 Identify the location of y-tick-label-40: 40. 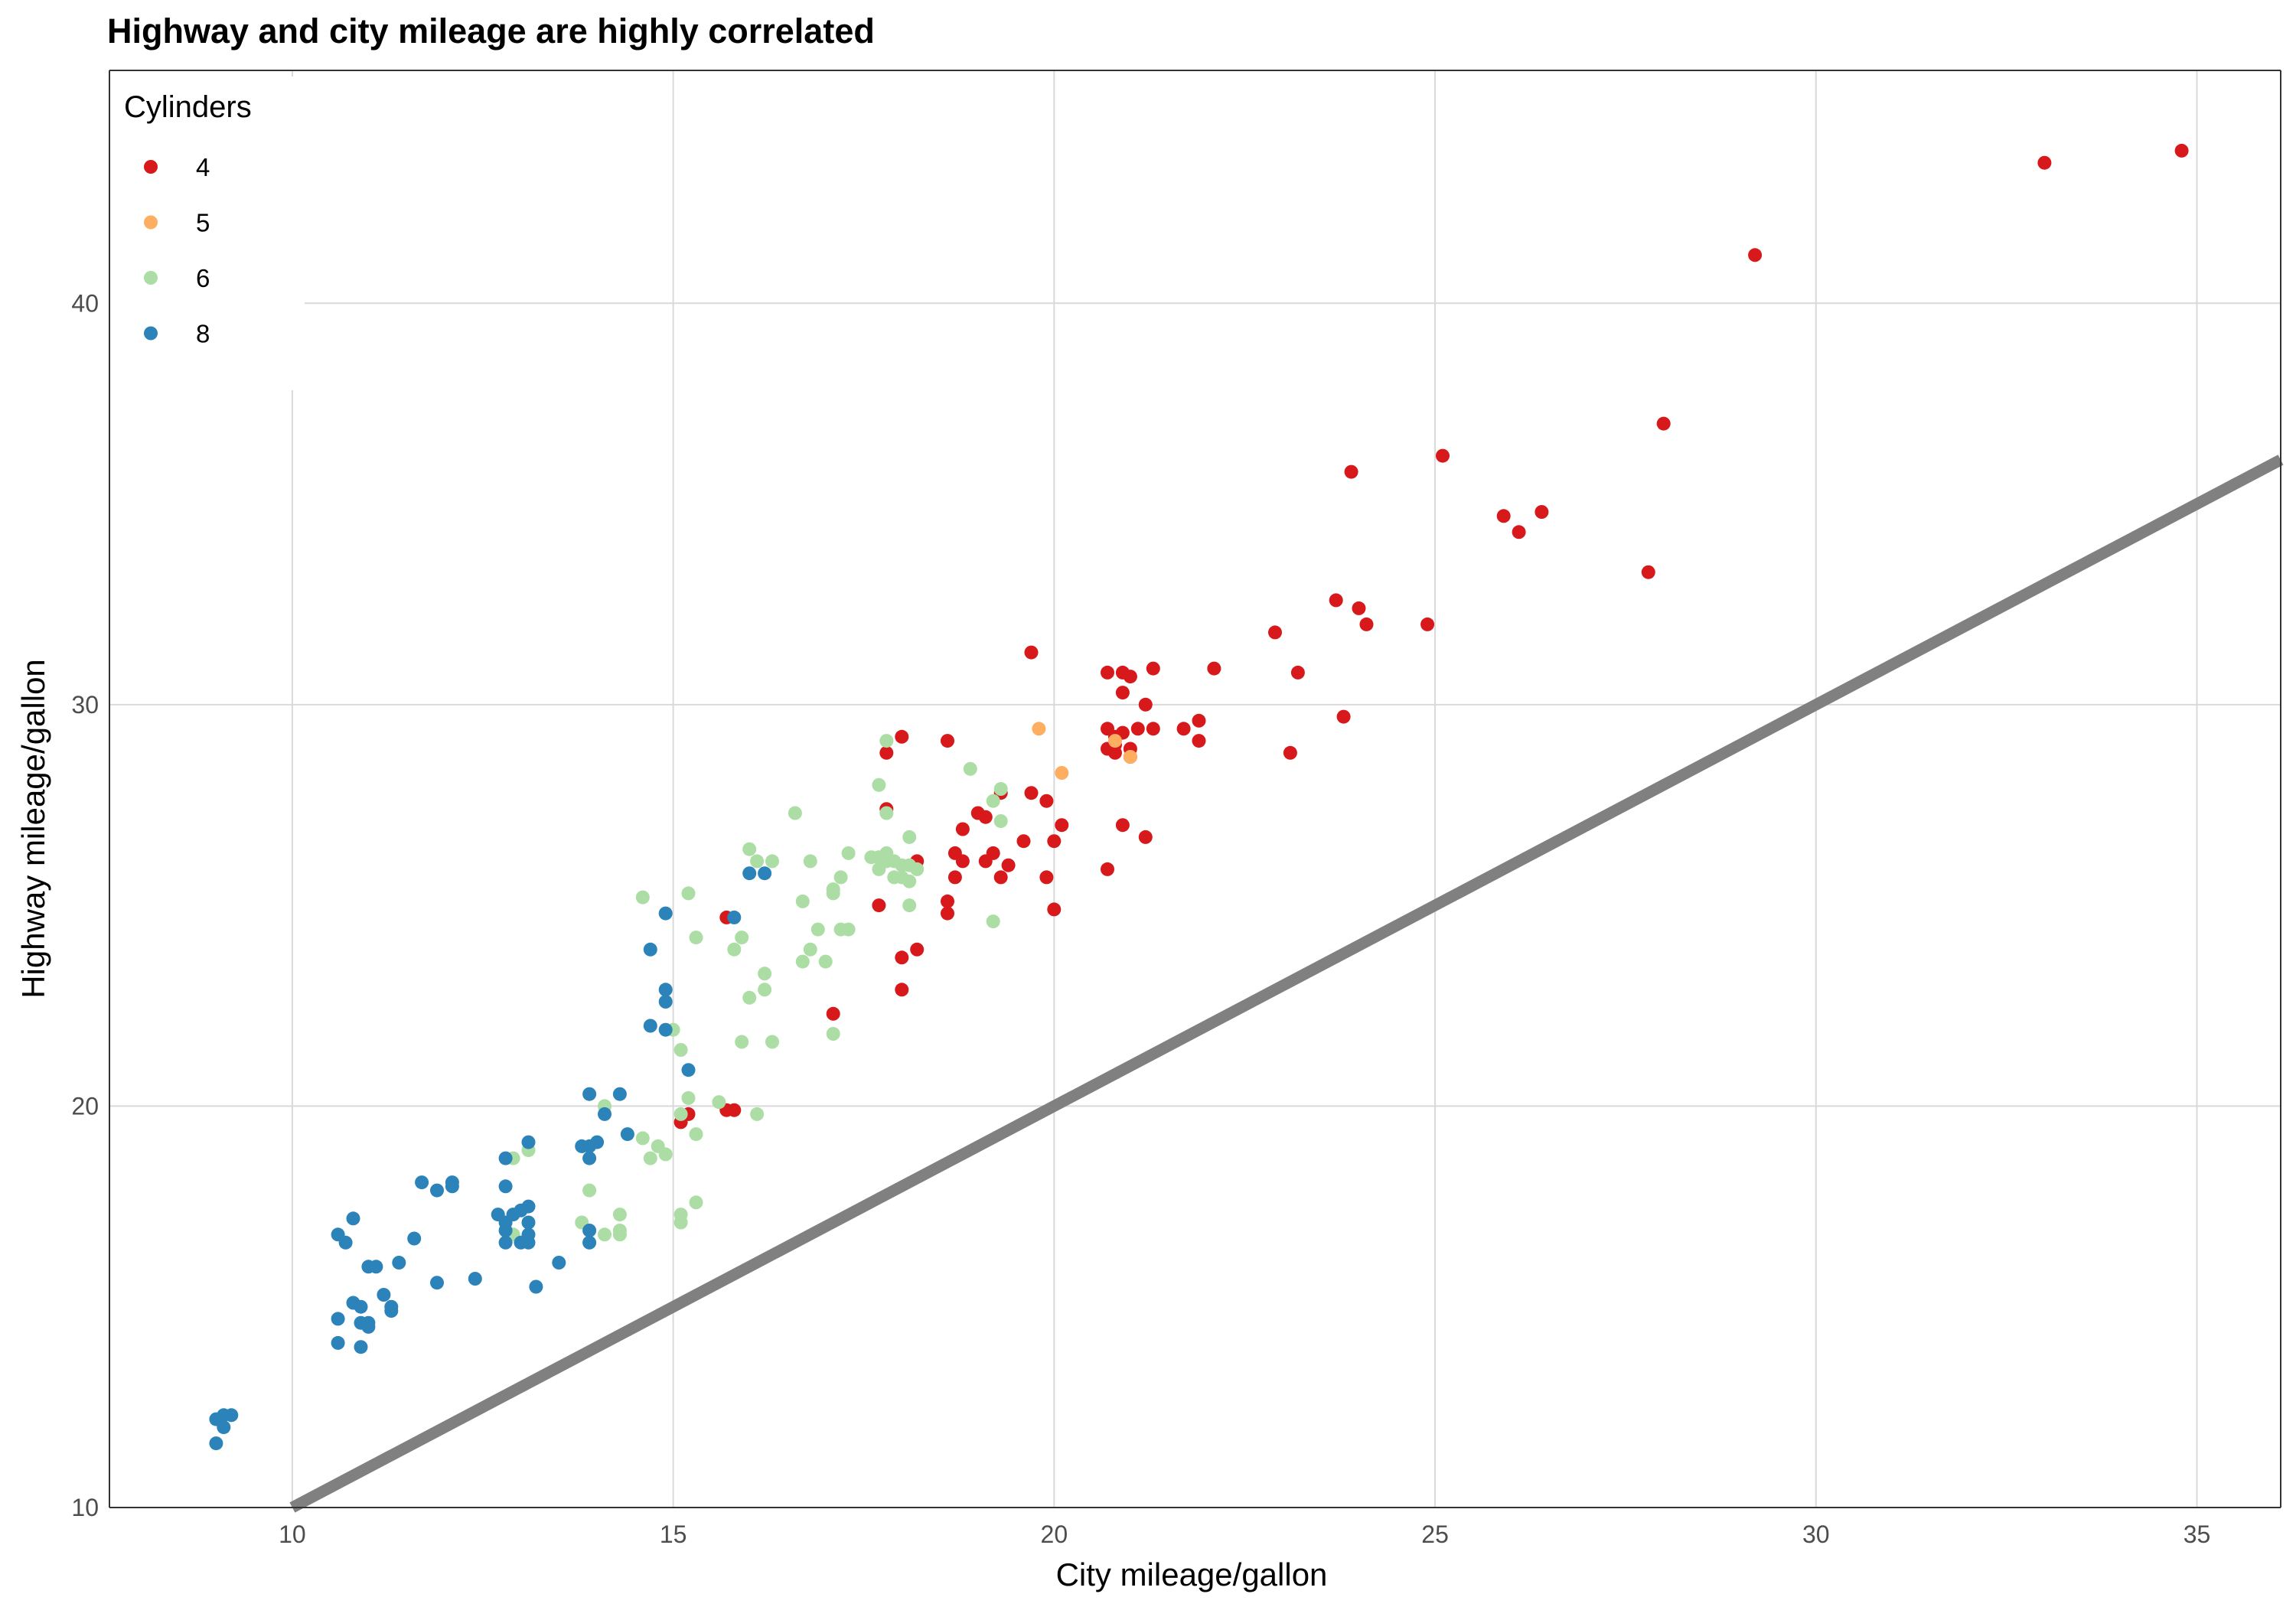
(85, 303).